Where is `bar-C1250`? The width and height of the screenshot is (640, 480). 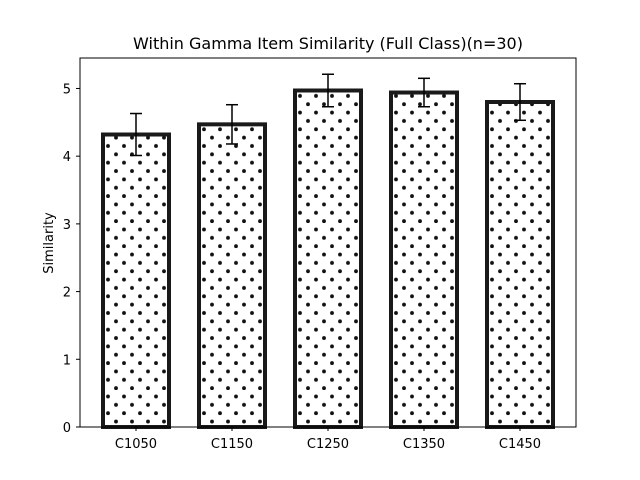 bar-C1250 is located at coordinates (328, 258).